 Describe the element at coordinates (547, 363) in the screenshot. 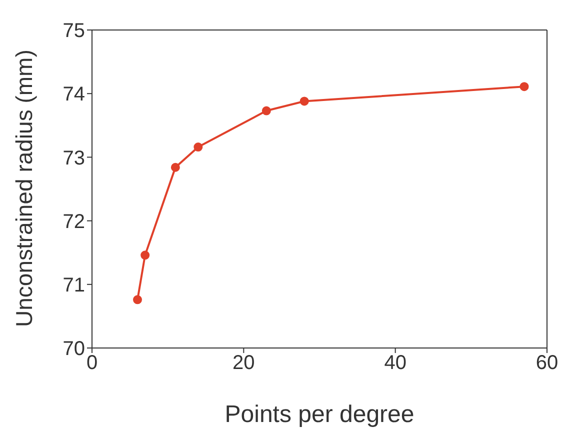

I see `x-tick-label: 60` at that location.